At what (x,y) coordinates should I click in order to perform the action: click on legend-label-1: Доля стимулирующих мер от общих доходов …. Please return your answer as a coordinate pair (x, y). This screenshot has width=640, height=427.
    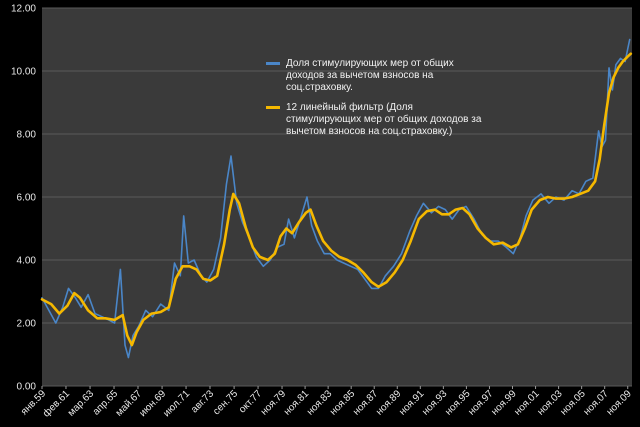
    Looking at the image, I should click on (371, 75).